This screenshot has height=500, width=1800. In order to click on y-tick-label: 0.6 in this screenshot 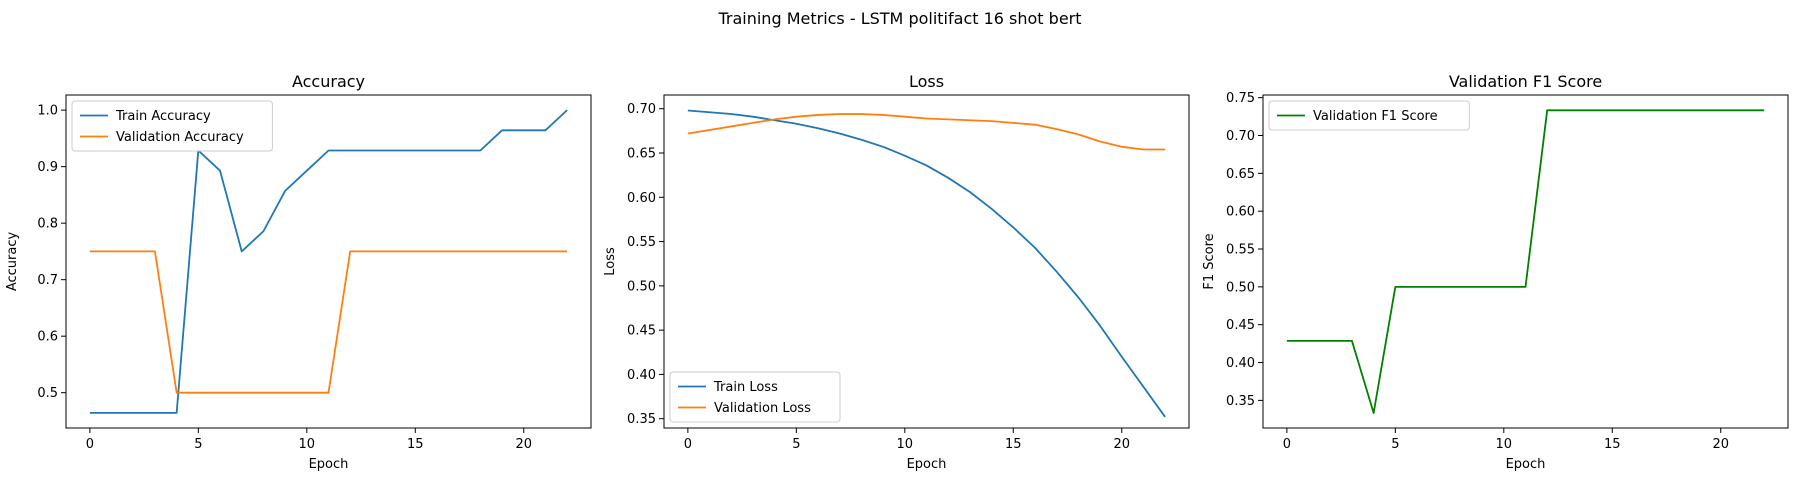, I will do `click(47, 337)`.